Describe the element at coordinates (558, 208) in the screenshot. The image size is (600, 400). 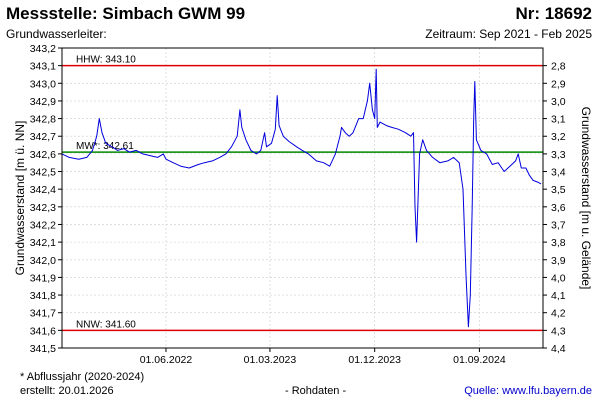
I see `right-tick-label: 3,6` at that location.